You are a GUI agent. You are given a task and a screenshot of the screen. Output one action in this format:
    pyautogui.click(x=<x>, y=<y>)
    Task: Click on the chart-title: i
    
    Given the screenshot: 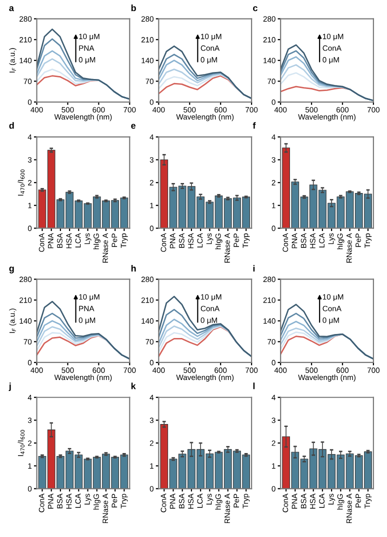 What is the action you would take?
    pyautogui.click(x=254, y=268)
    